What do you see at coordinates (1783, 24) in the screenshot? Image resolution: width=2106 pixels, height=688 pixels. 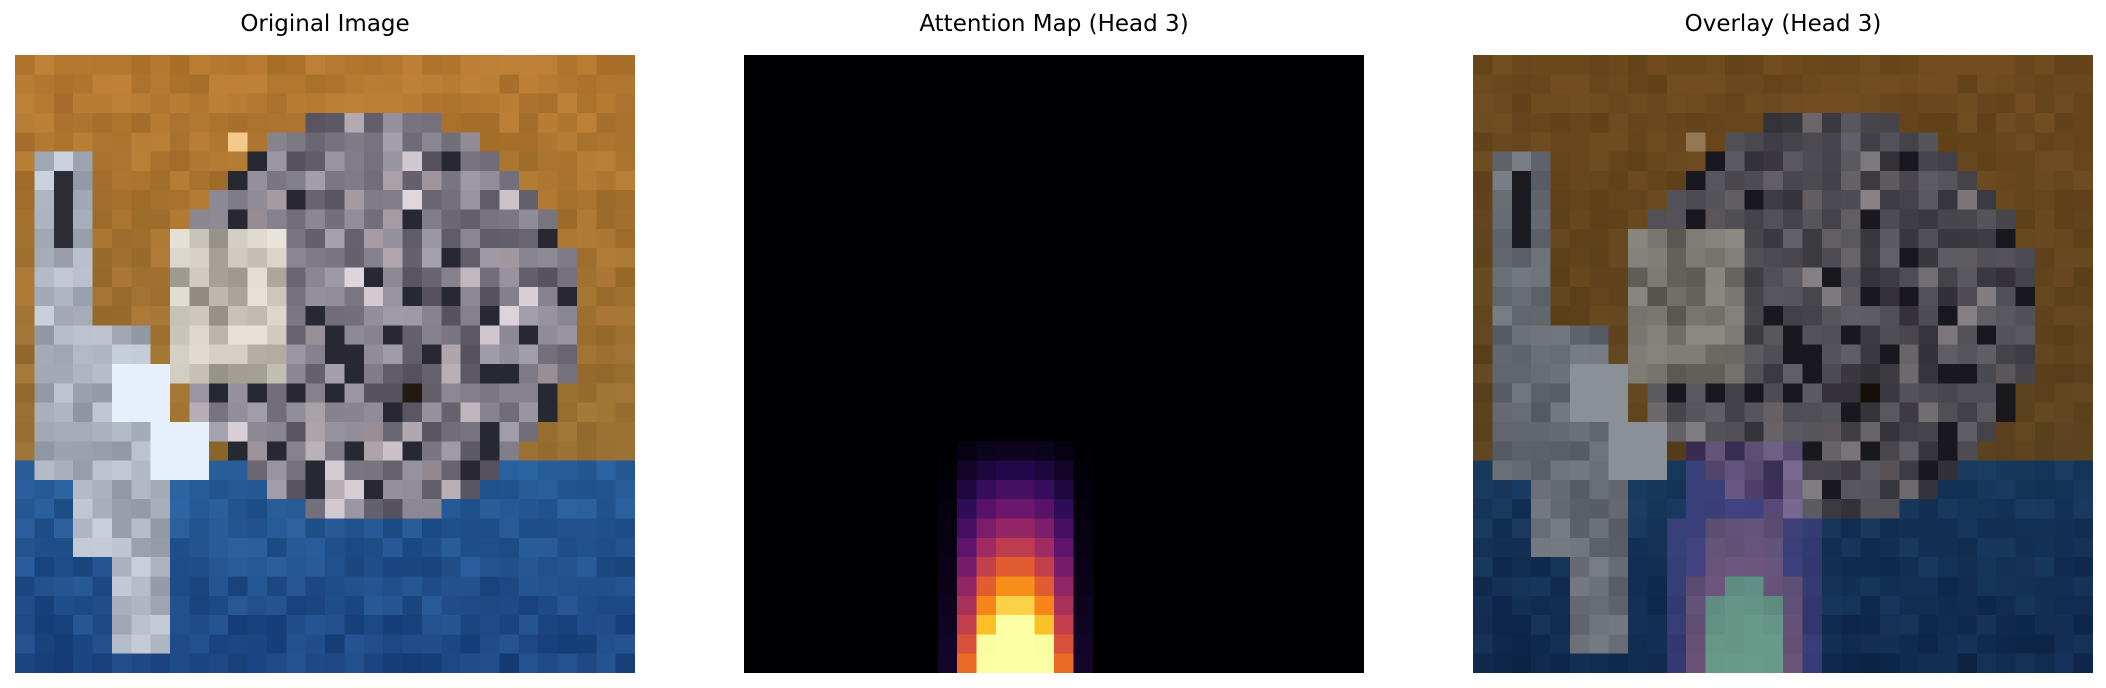 I see `panel-title: Overlay (Head 3)` at bounding box center [1783, 24].